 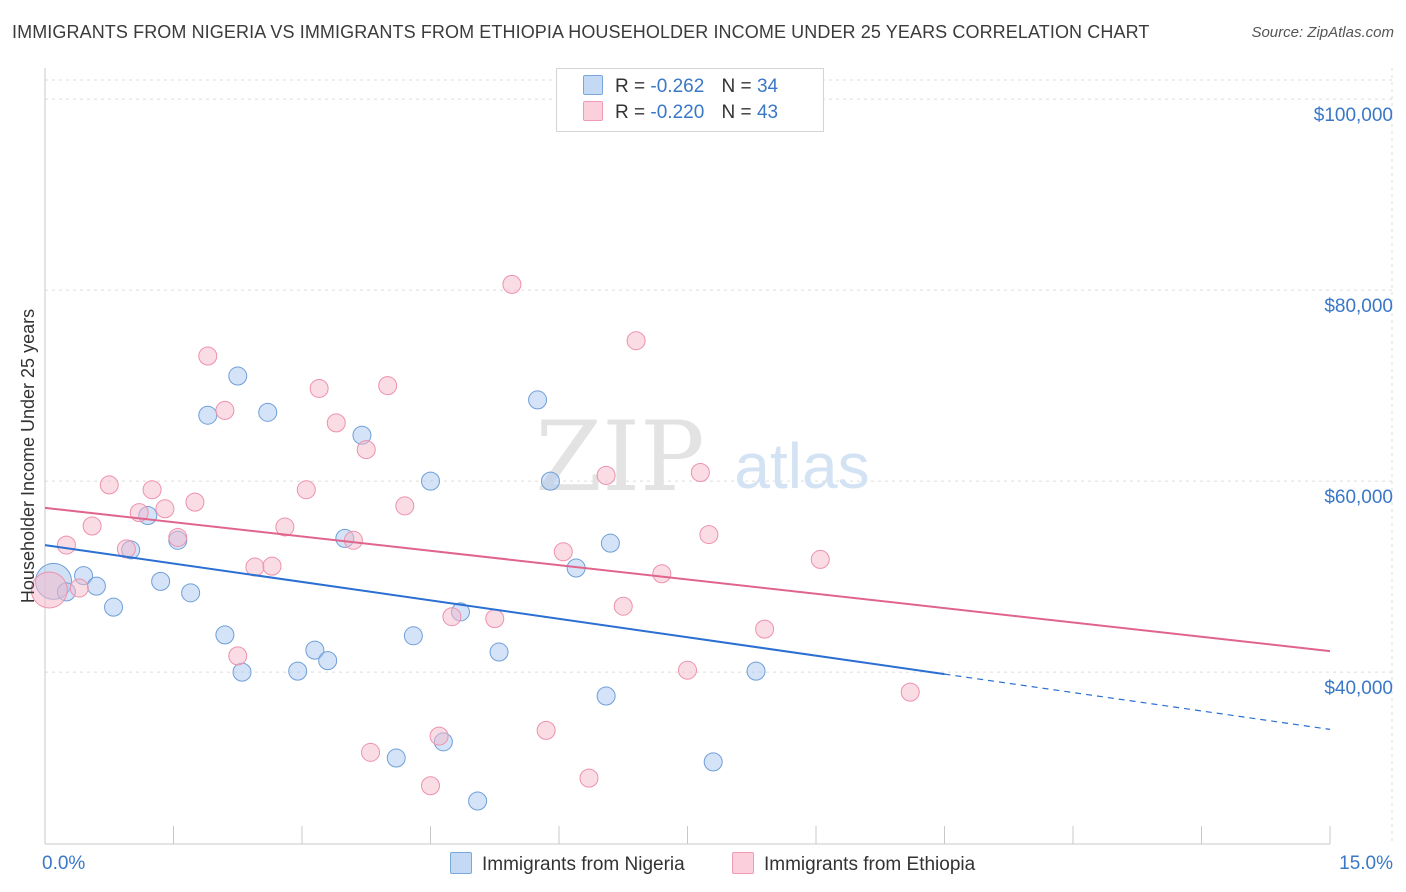 What do you see at coordinates (767, 86) in the screenshot?
I see `legend-n-value: 34` at bounding box center [767, 86].